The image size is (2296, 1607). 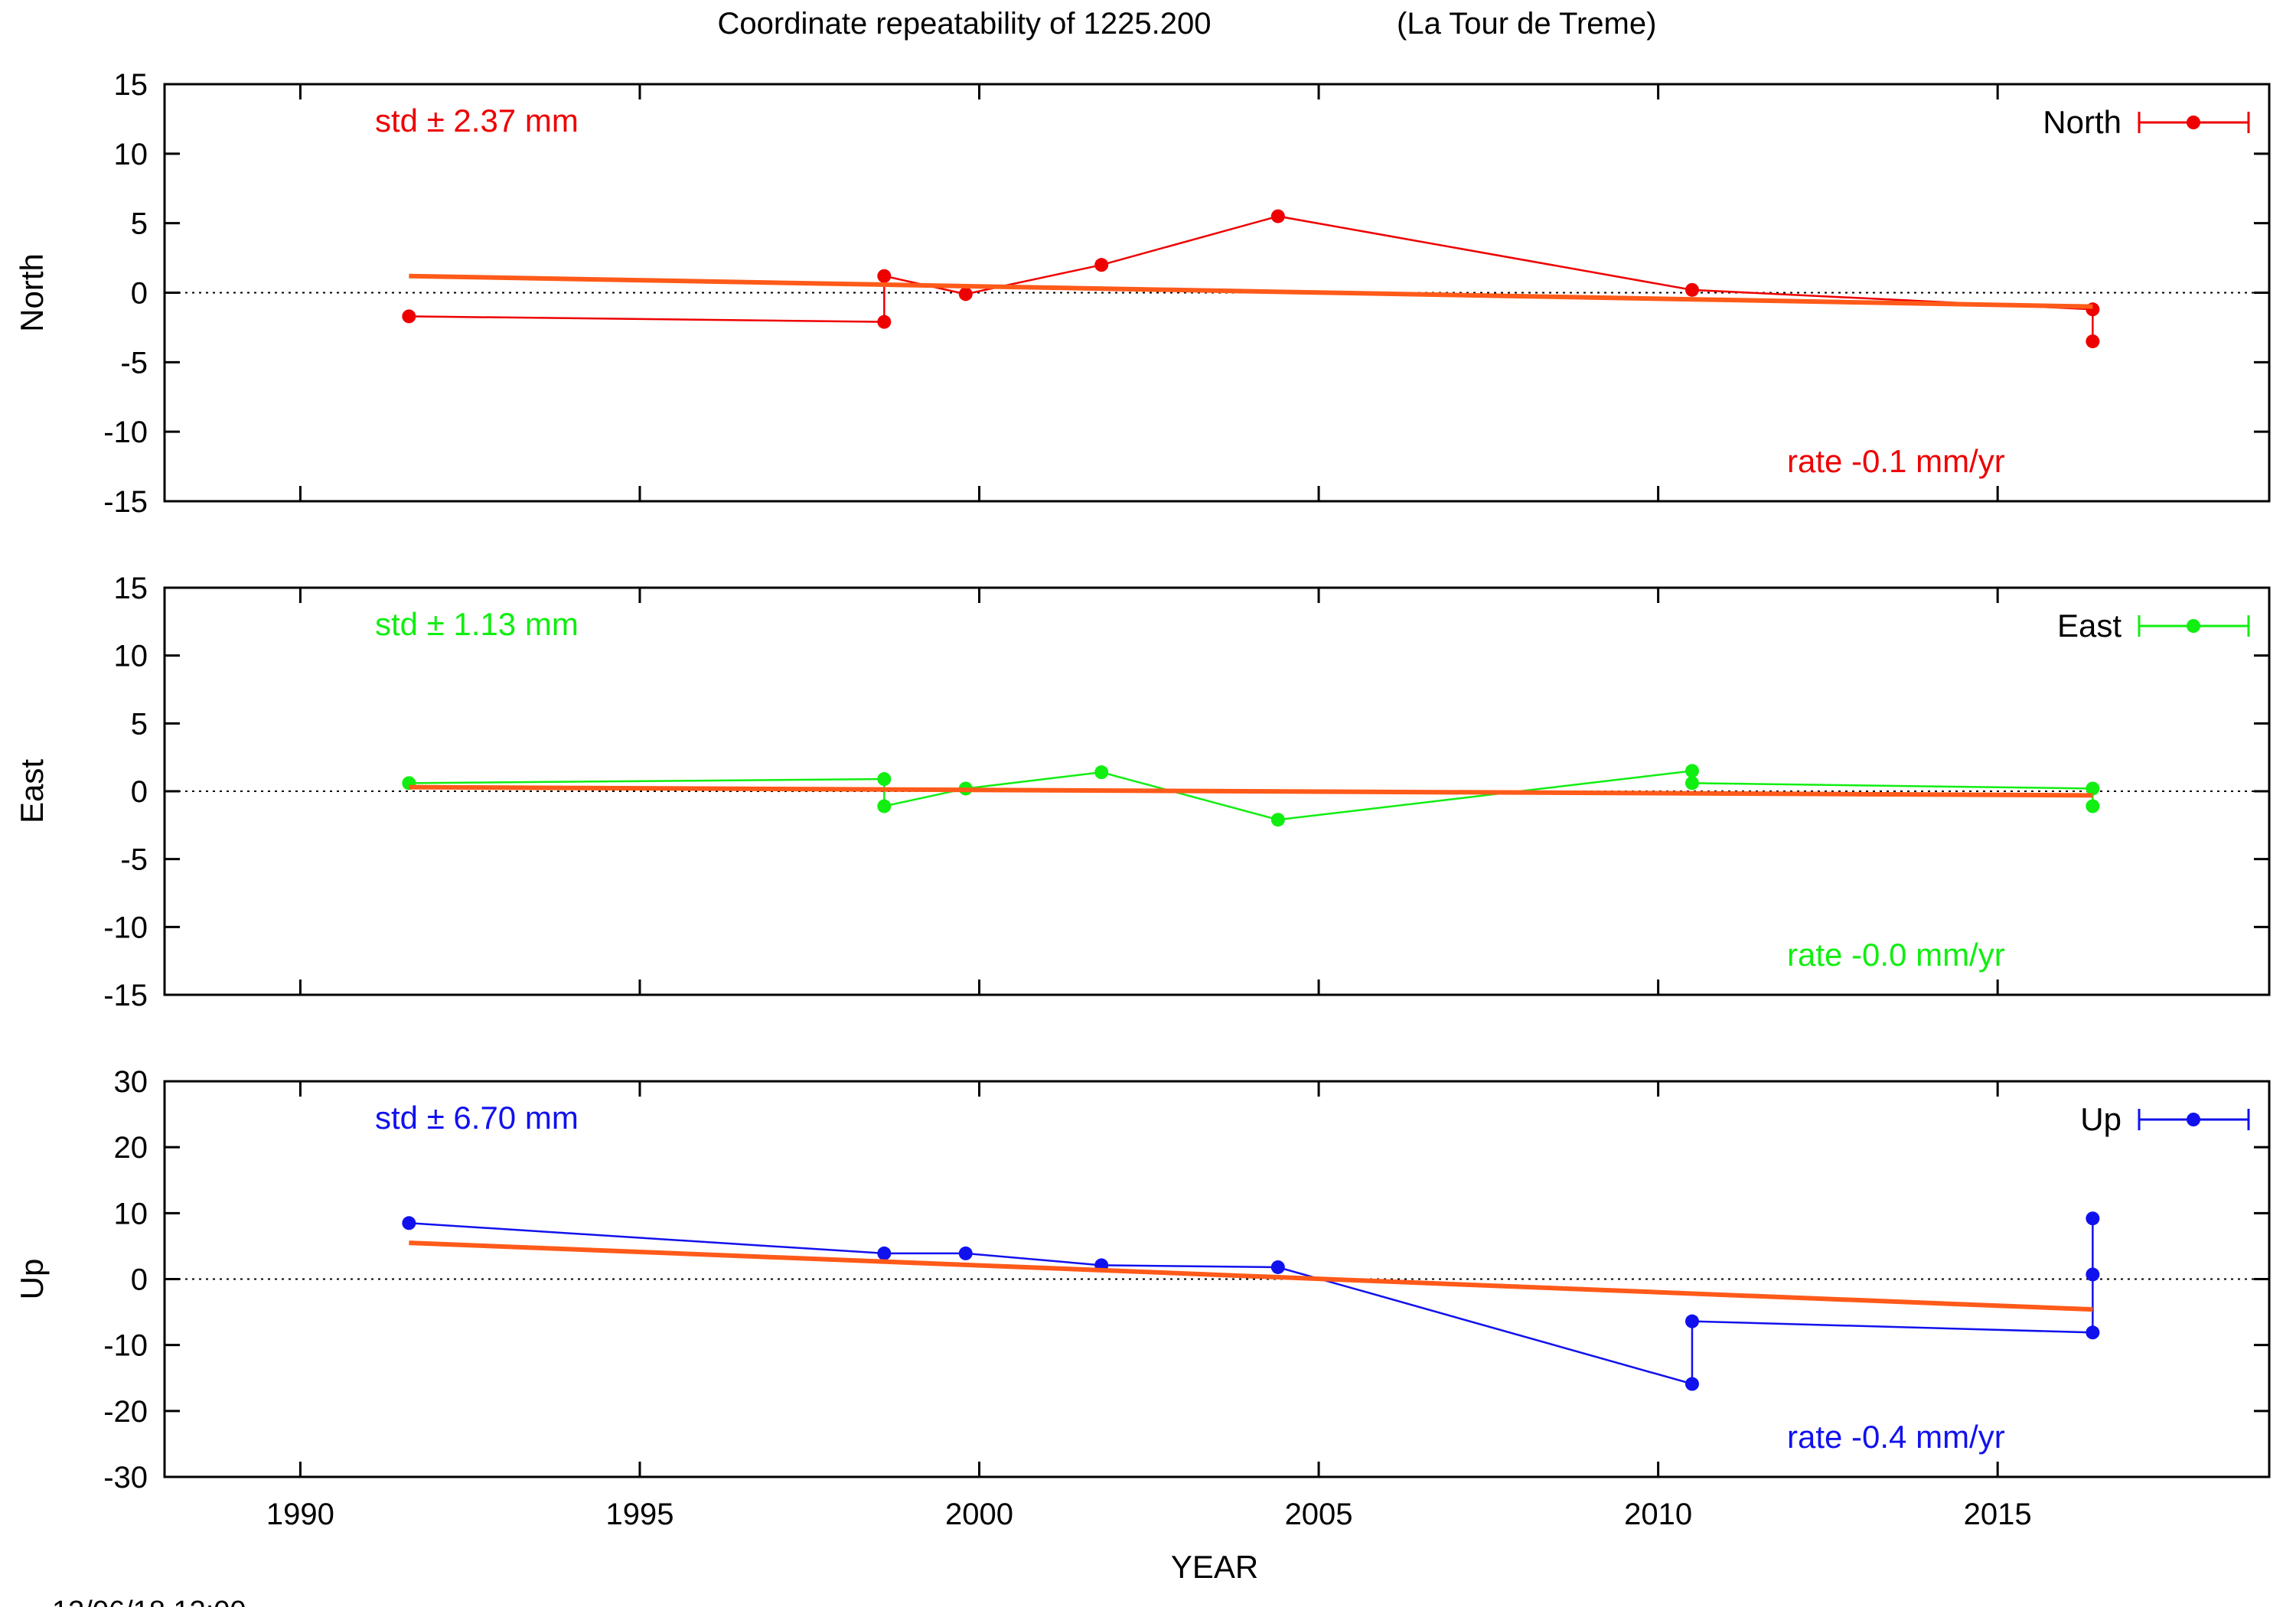 What do you see at coordinates (1251, 291) in the screenshot?
I see `north-trend-line` at bounding box center [1251, 291].